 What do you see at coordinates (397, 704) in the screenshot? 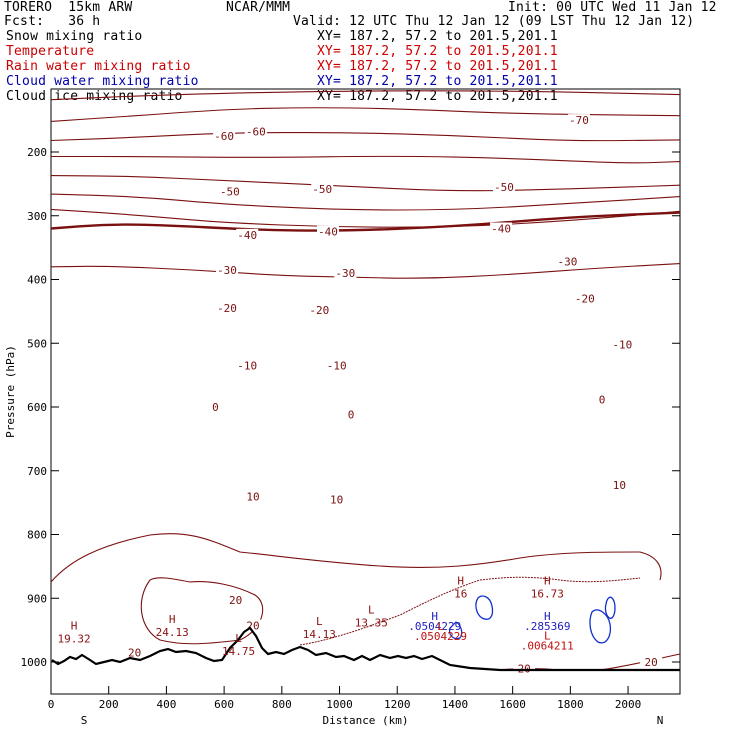
I see `x-tick-label: 1200` at bounding box center [397, 704].